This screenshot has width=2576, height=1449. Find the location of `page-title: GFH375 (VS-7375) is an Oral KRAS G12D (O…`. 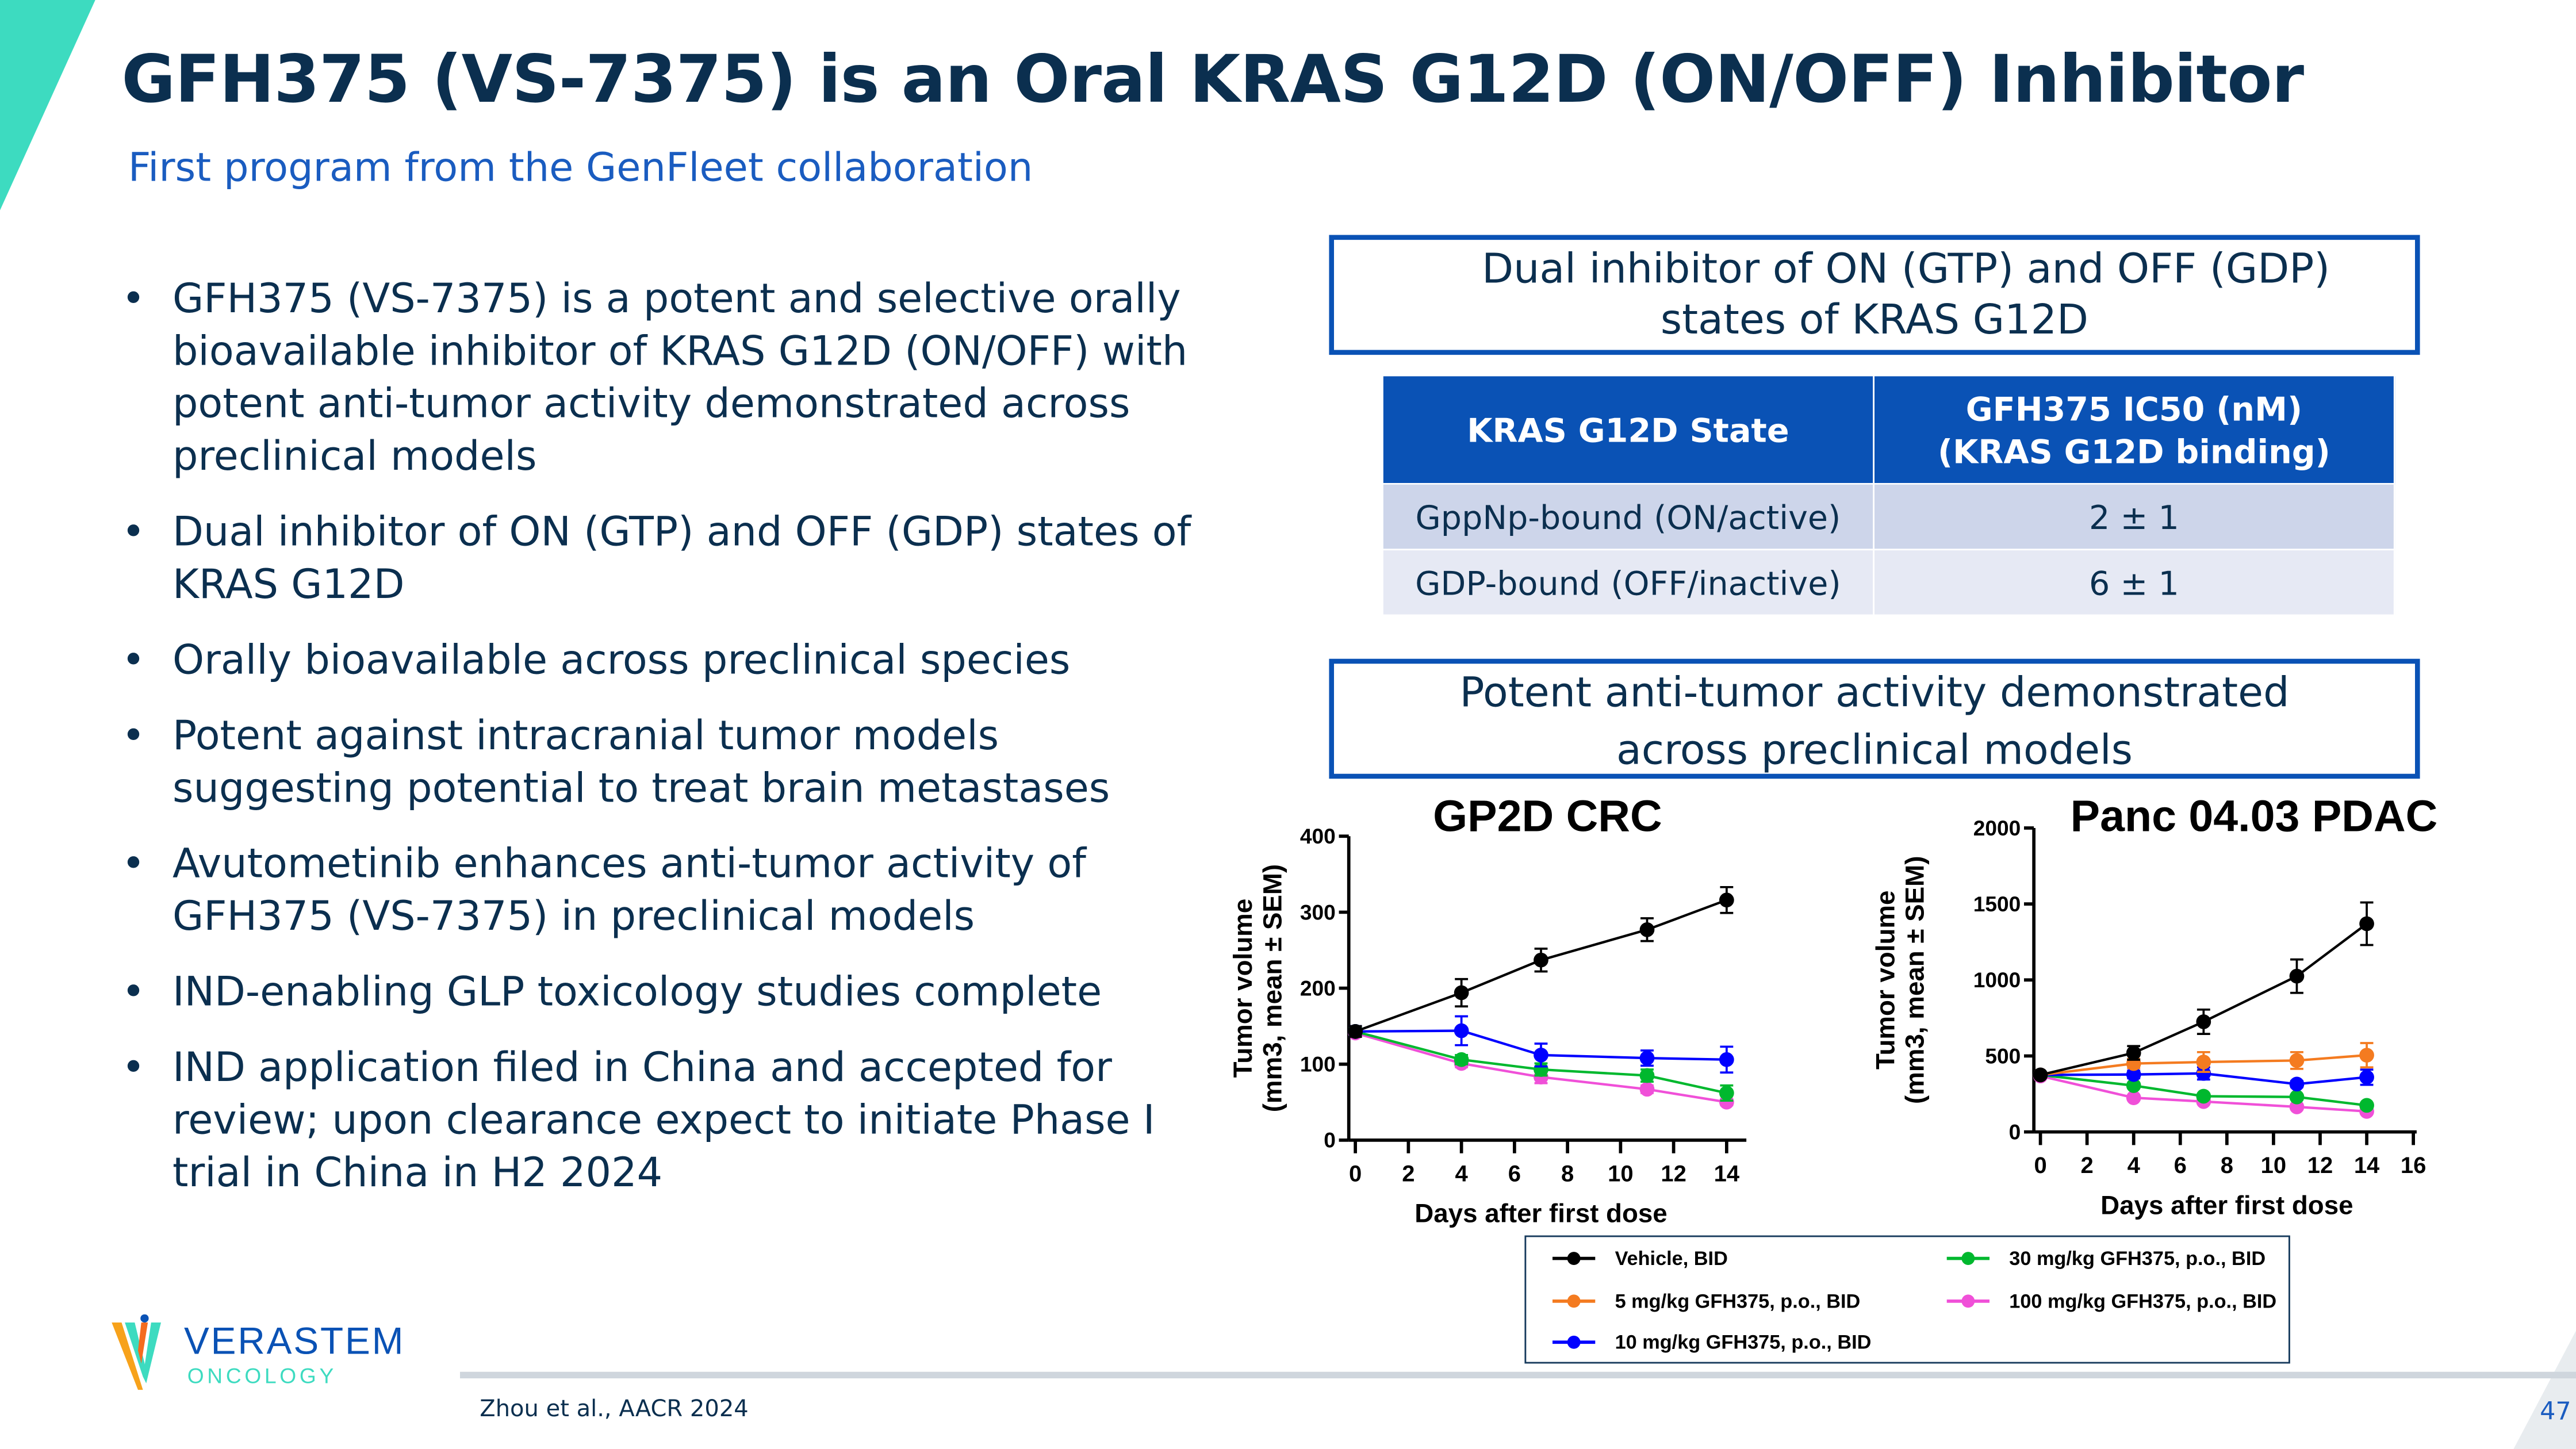

page-title: GFH375 (VS-7375) is an Oral KRAS G12D (O… is located at coordinates (1212, 80).